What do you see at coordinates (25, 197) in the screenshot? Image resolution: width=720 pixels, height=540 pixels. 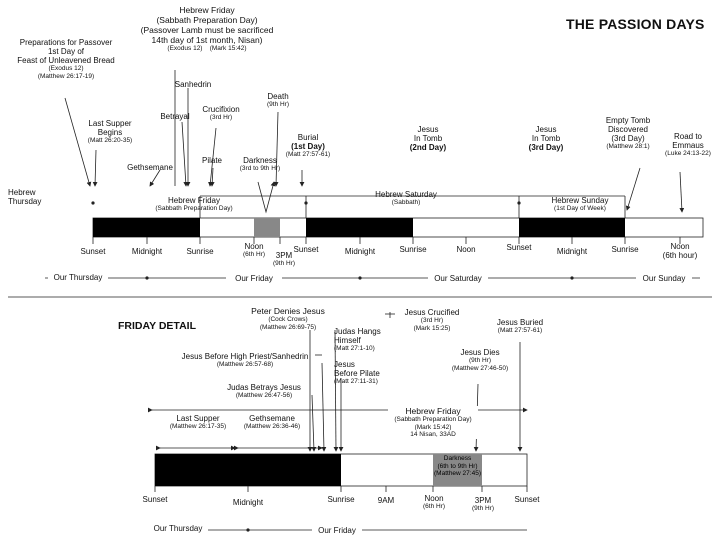 I see `label-hebrew-thursday: Hebrew Thursday` at bounding box center [25, 197].